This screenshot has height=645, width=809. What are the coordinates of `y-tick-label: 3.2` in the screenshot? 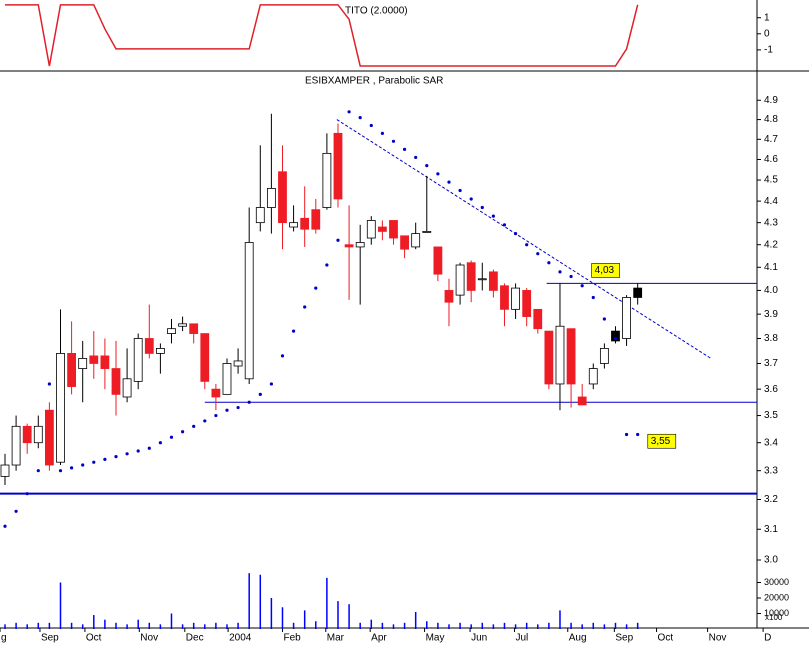 It's located at (771, 499).